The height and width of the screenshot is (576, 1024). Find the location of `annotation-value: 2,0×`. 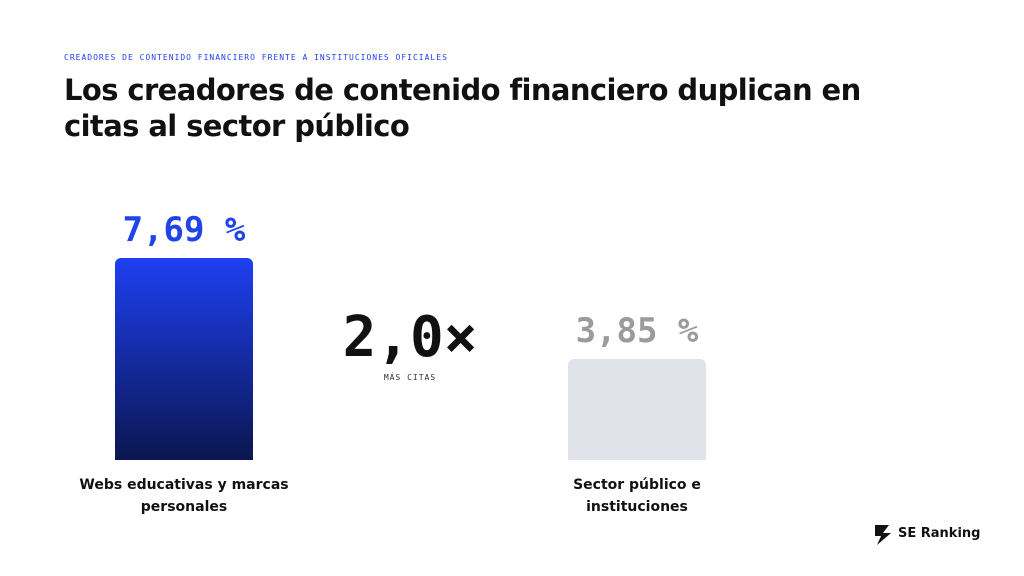

annotation-value: 2,0× is located at coordinates (410, 337).